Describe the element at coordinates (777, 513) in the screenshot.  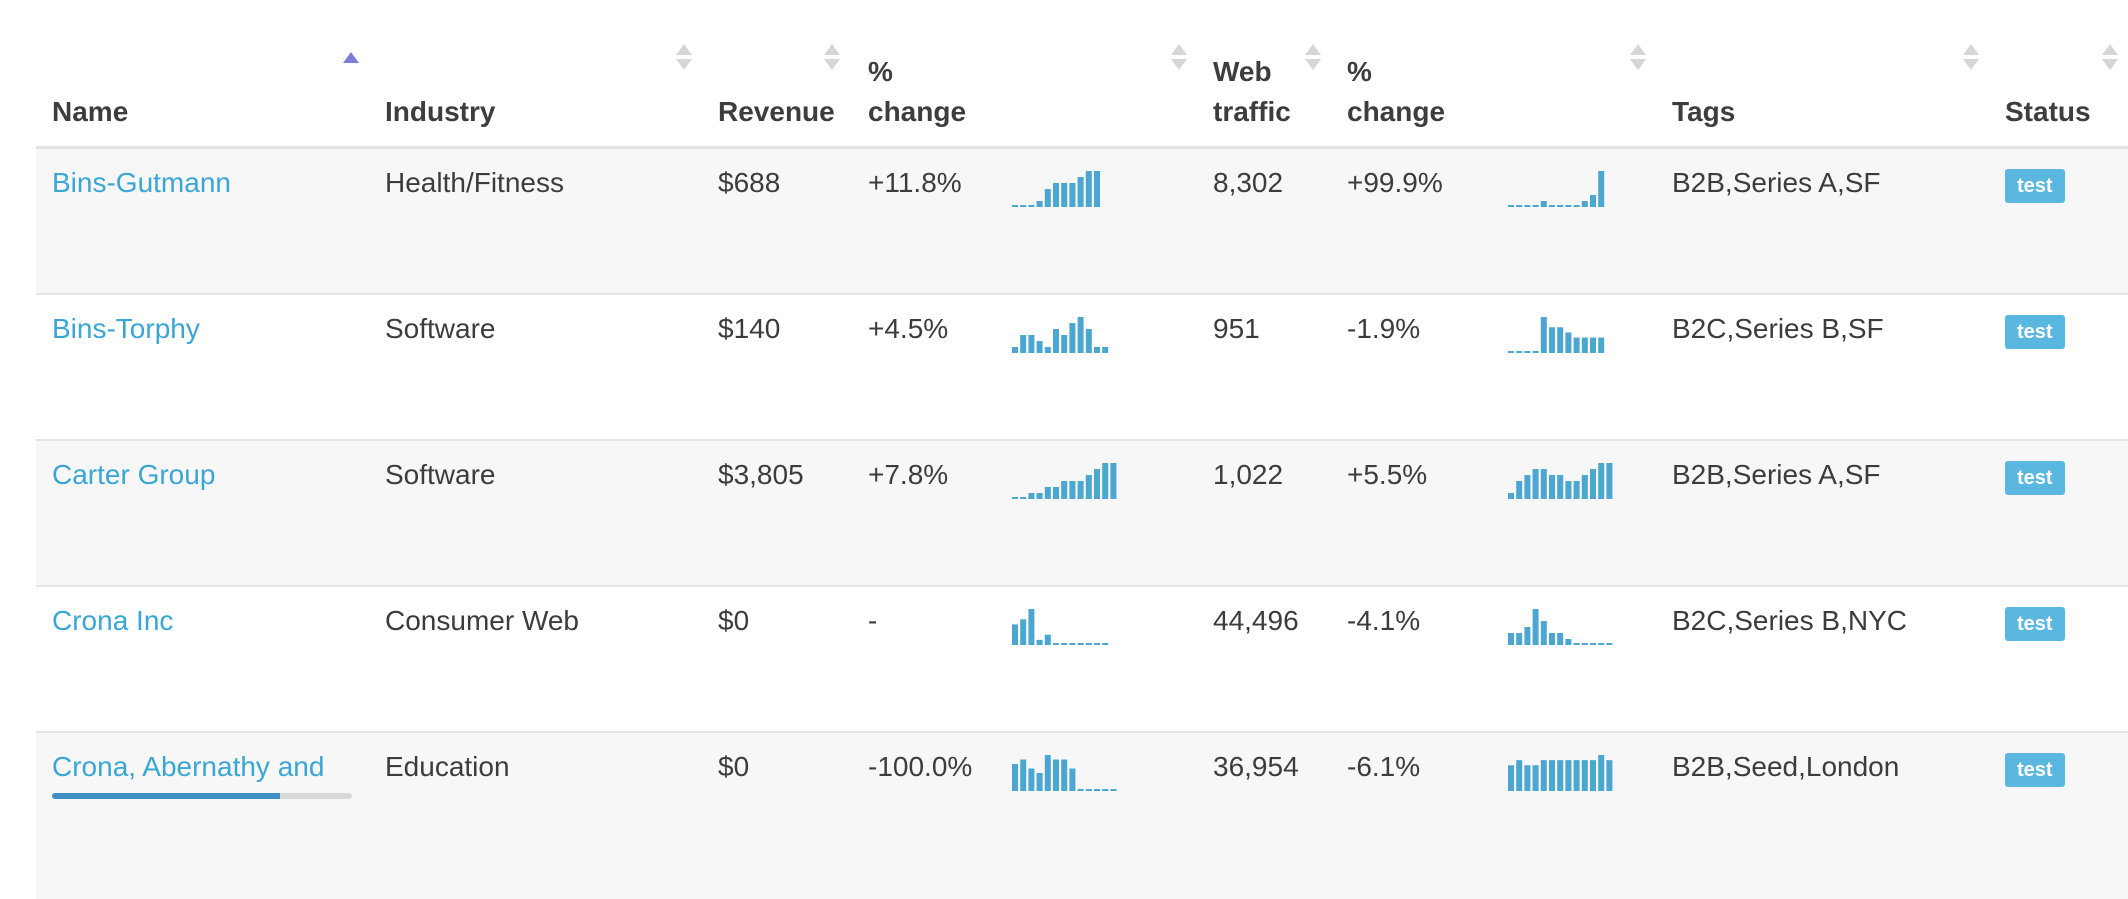
I see `cell-revenue: $3,805` at that location.